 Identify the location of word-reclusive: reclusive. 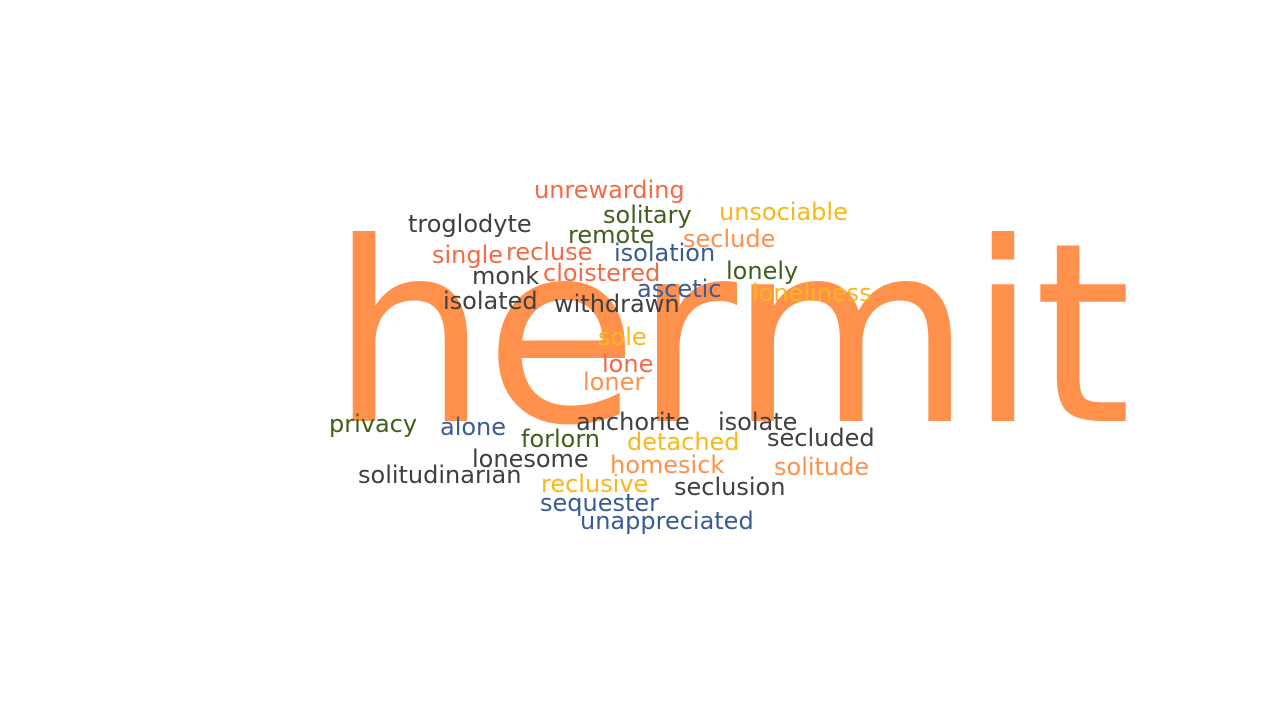
(595, 484).